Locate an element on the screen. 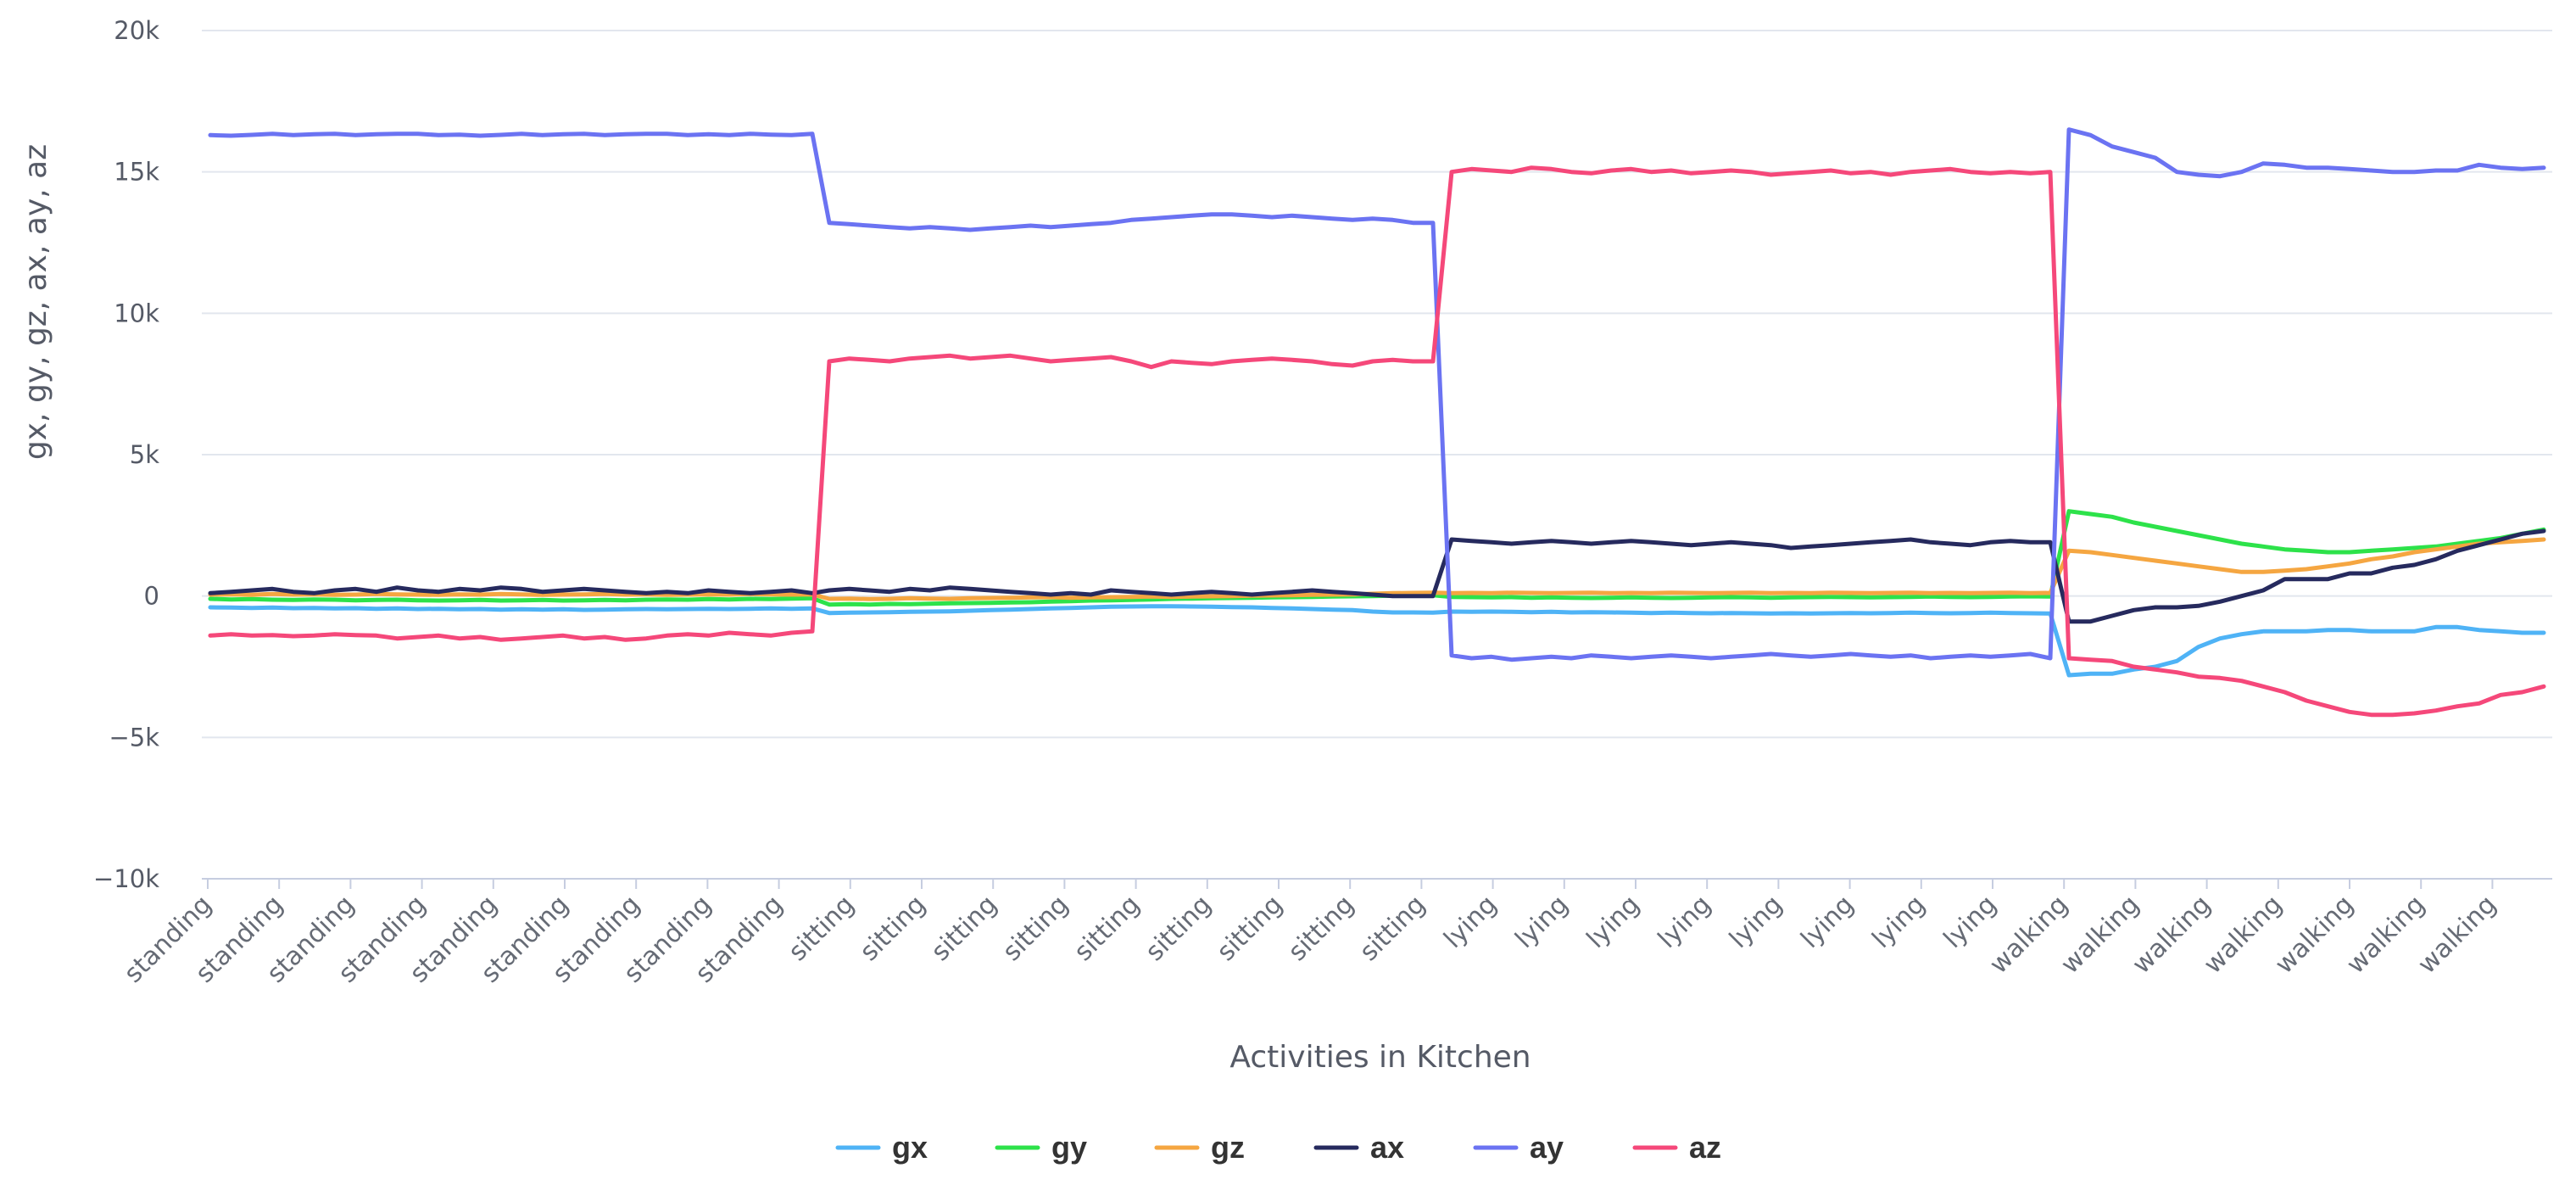  legend-label-ay: ay is located at coordinates (1547, 1147).